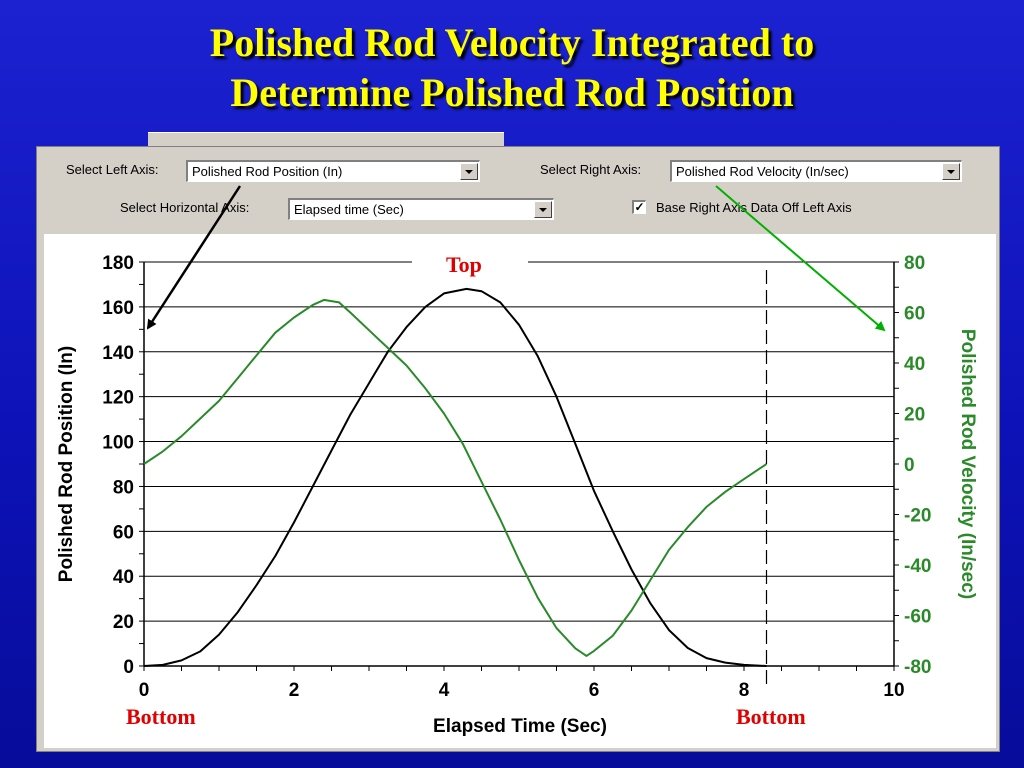 This screenshot has width=1024, height=768. Describe the element at coordinates (800, 258) in the screenshot. I see `right-axis-arrow` at that location.